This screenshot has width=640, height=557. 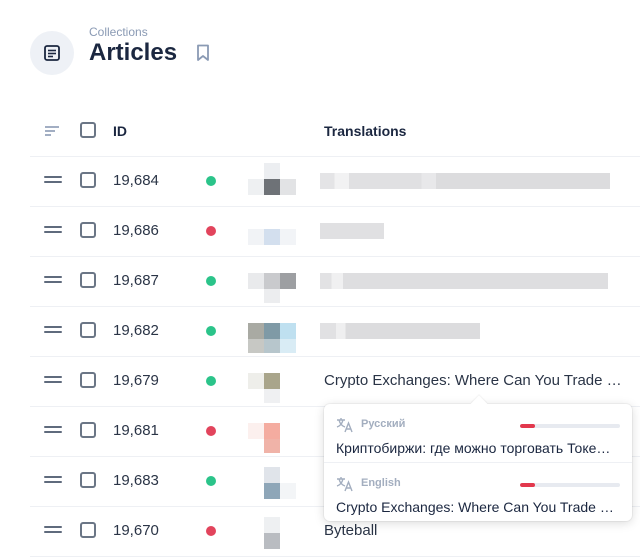 I want to click on language-name: Русский, so click(x=383, y=424).